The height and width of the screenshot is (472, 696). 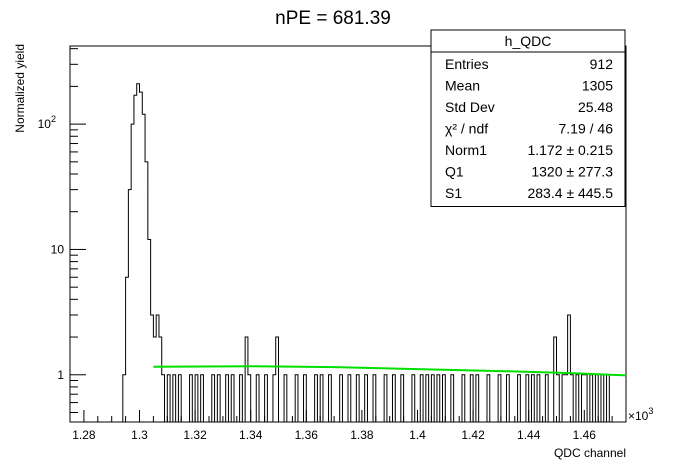 I want to click on fit-curve, so click(x=390, y=371).